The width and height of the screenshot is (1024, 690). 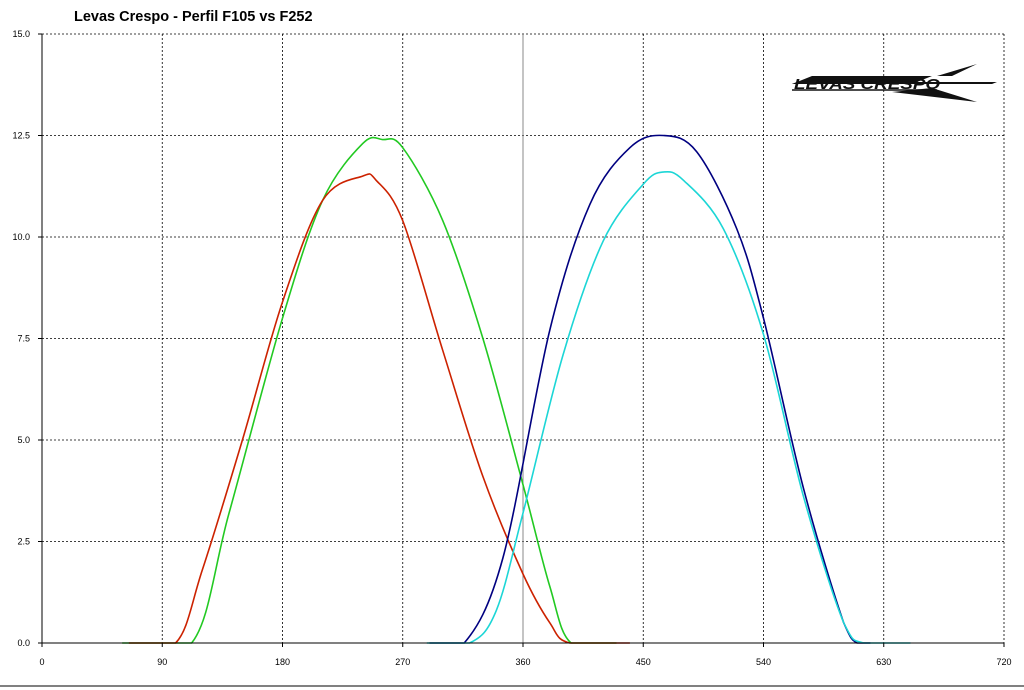 What do you see at coordinates (21, 237) in the screenshot?
I see `y-tick-label: 10.0` at bounding box center [21, 237].